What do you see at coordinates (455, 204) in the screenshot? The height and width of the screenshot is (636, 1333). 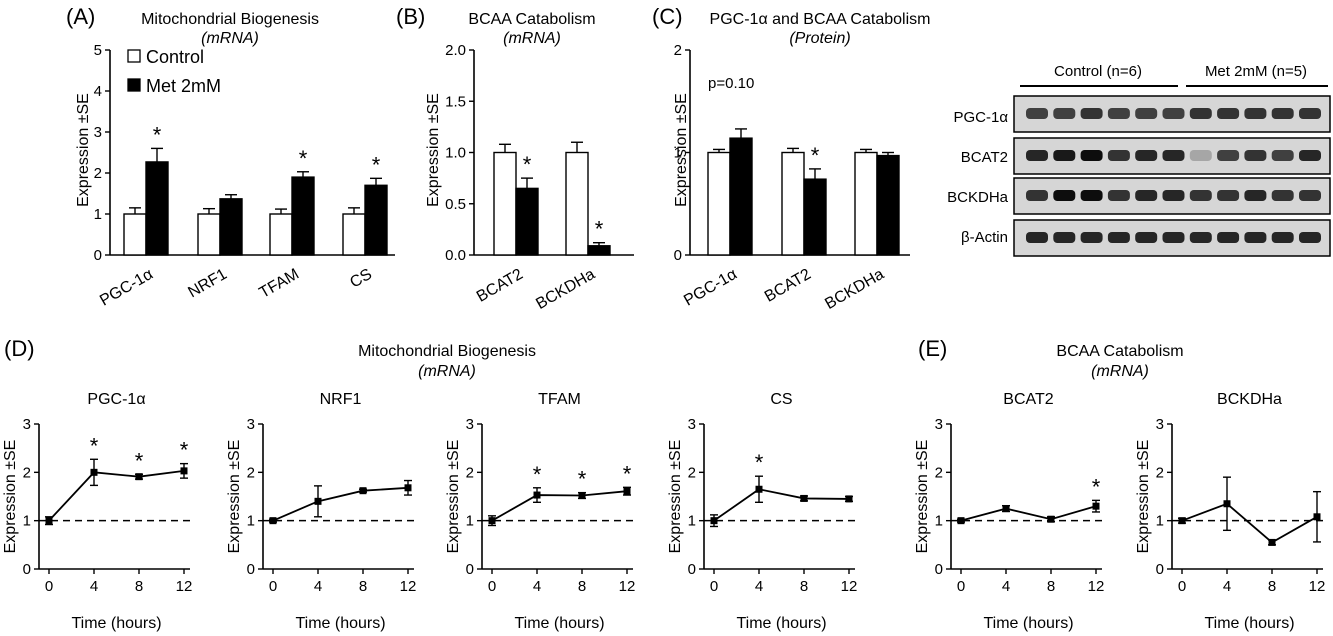 I see `y-tick-label: 0.5` at bounding box center [455, 204].